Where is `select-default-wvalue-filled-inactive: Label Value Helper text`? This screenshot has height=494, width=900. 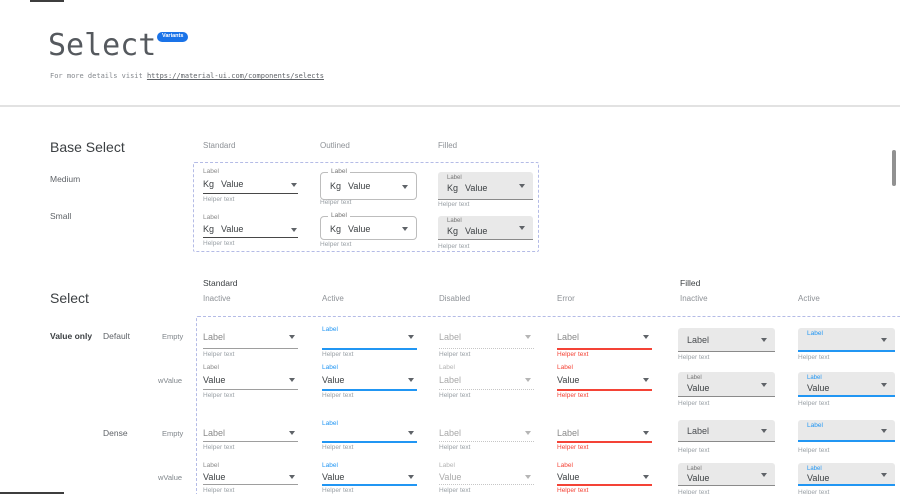 select-default-wvalue-filled-inactive: Label Value Helper text is located at coordinates (726, 392).